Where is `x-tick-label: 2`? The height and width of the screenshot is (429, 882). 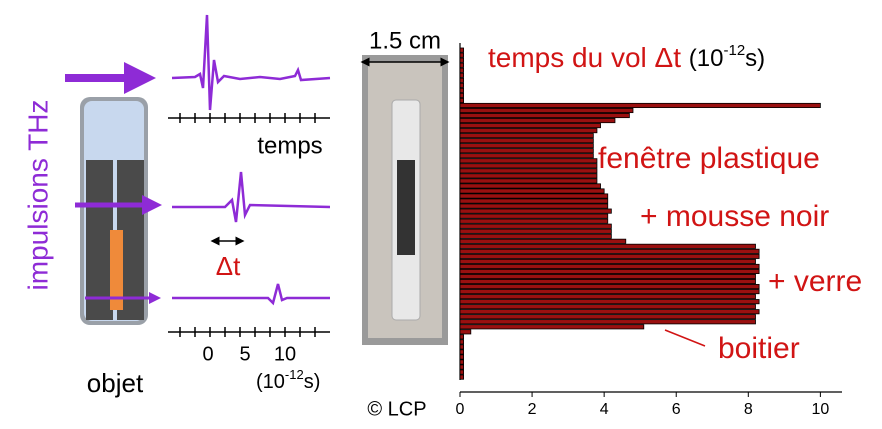 x-tick-label: 2 is located at coordinates (532, 409).